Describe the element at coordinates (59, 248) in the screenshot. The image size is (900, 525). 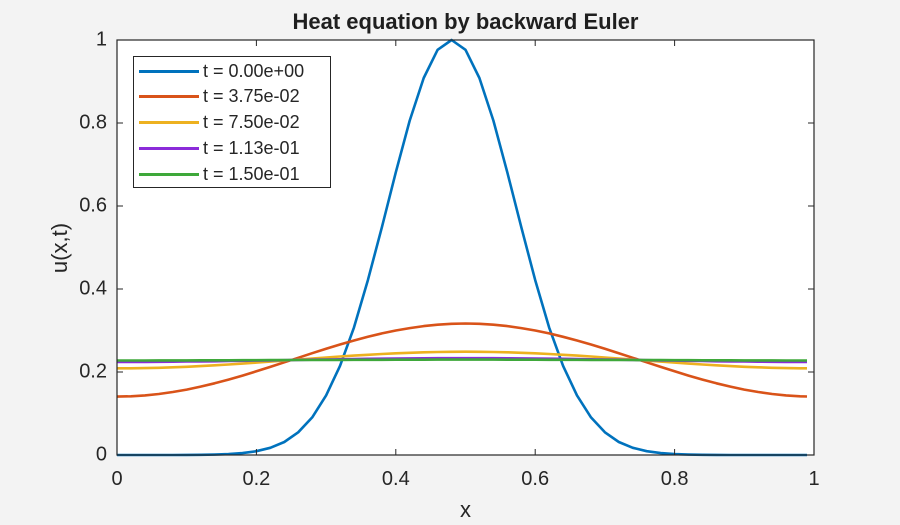
I see `y-axis-label: u(x,t)` at that location.